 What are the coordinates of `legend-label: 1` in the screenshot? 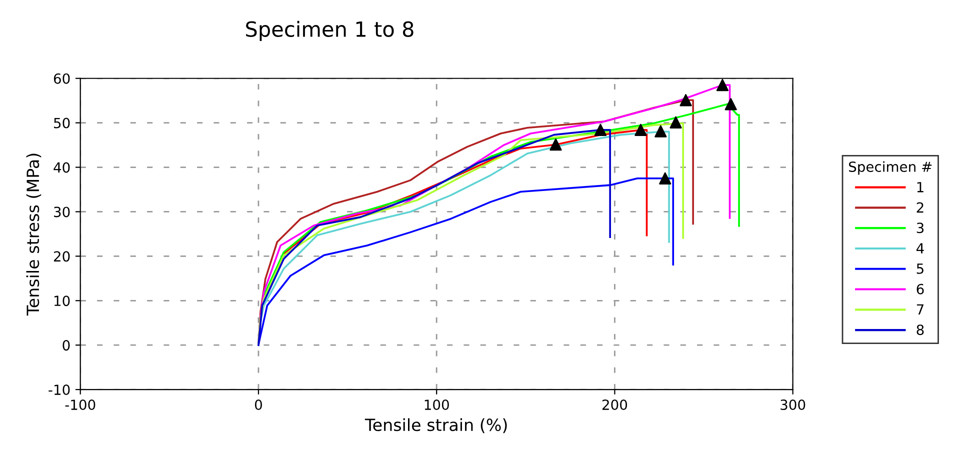 It's located at (920, 187).